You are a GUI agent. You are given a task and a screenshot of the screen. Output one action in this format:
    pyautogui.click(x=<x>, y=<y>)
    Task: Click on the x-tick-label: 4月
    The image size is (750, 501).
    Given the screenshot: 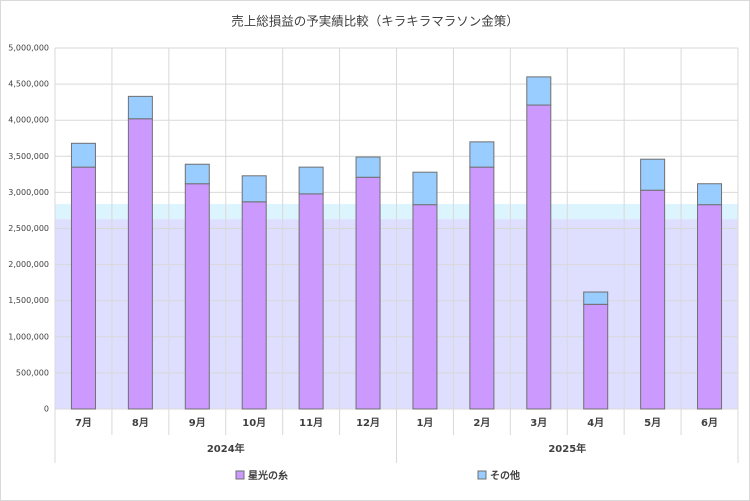 What is the action you would take?
    pyautogui.click(x=595, y=423)
    